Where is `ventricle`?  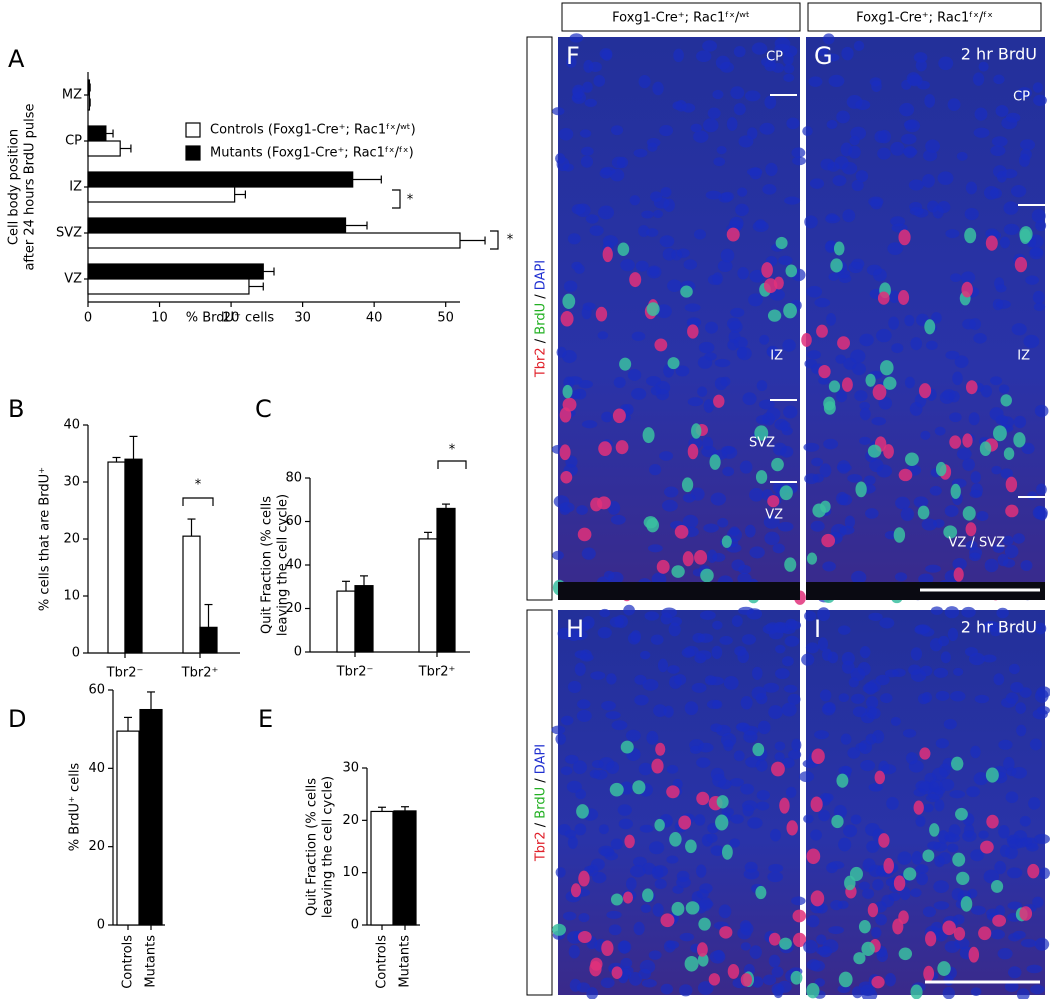 ventricle is located at coordinates (679, 591).